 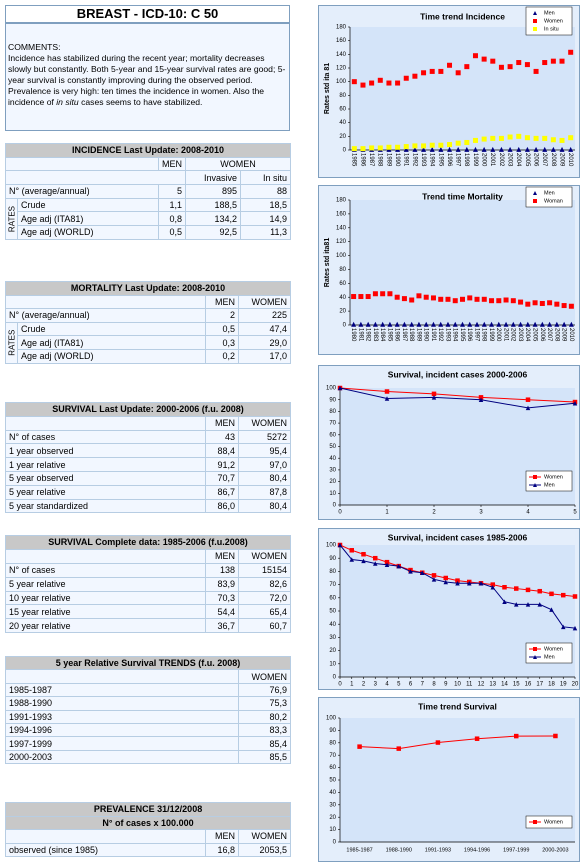 I want to click on x-tick-label: 19, so click(x=563, y=685).